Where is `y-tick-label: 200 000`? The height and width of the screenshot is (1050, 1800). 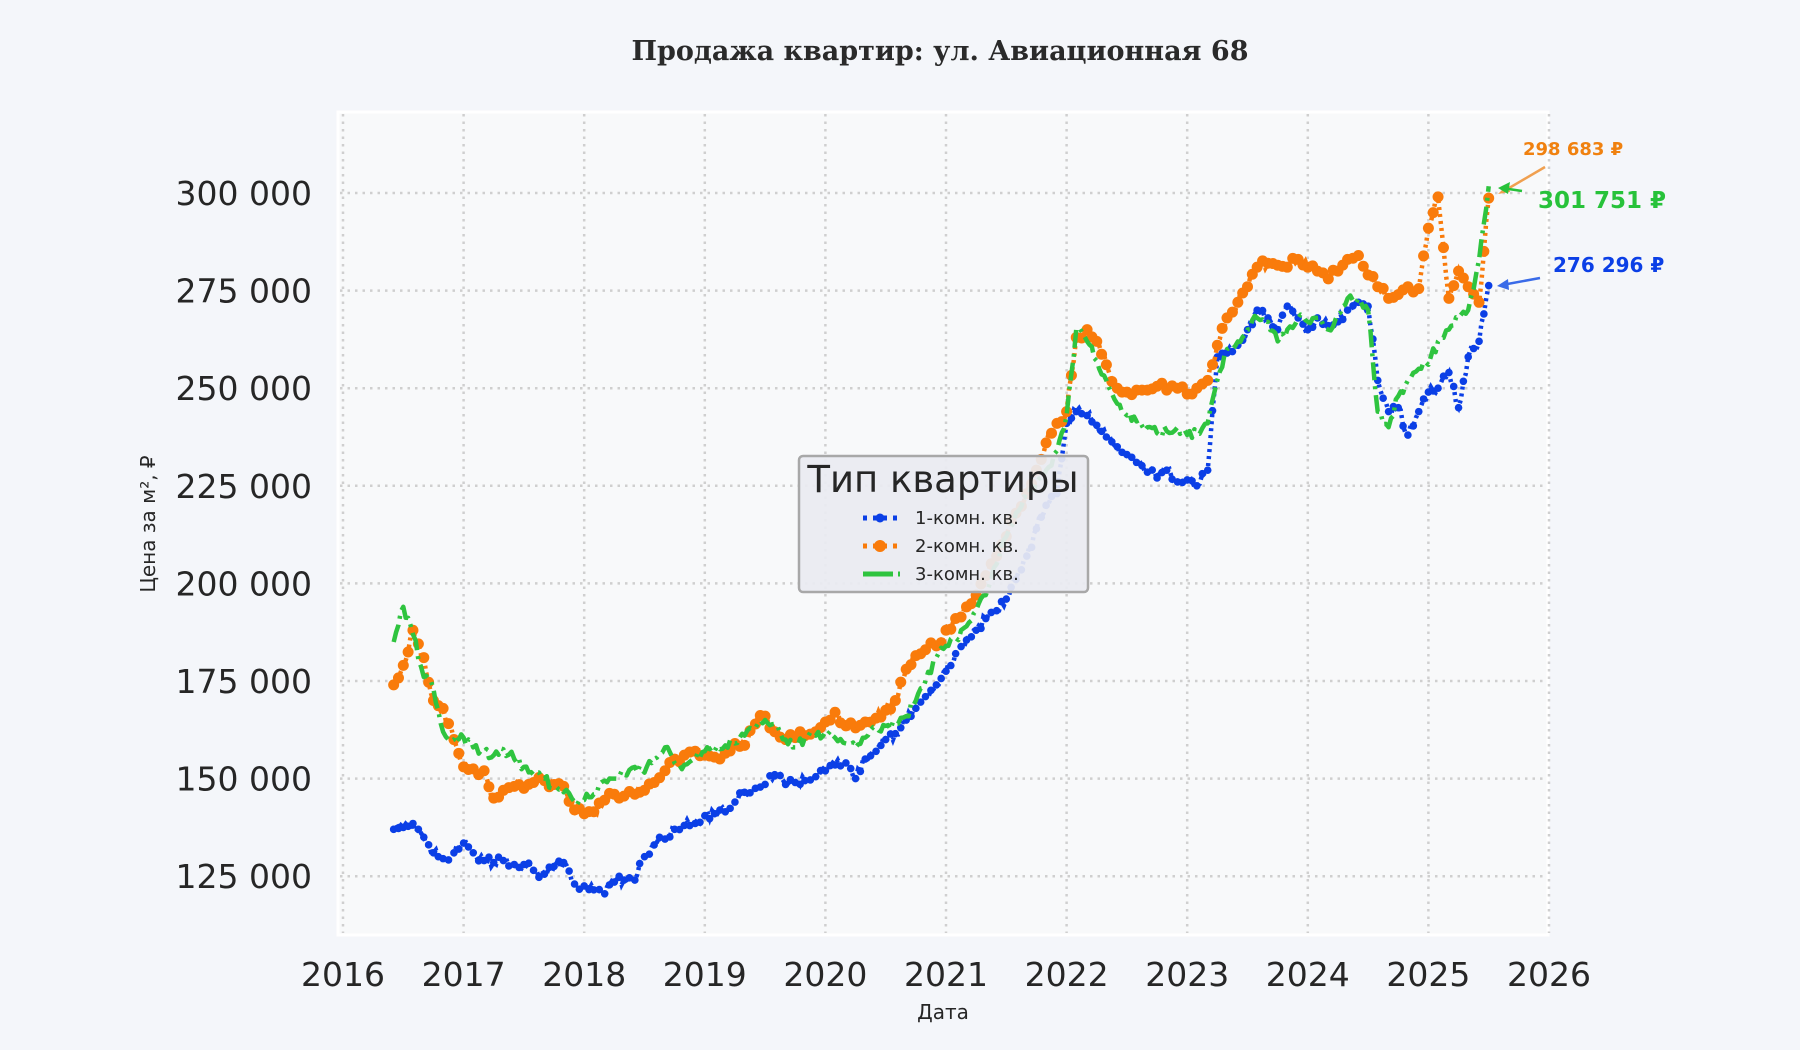
y-tick-label: 200 000 is located at coordinates (244, 583).